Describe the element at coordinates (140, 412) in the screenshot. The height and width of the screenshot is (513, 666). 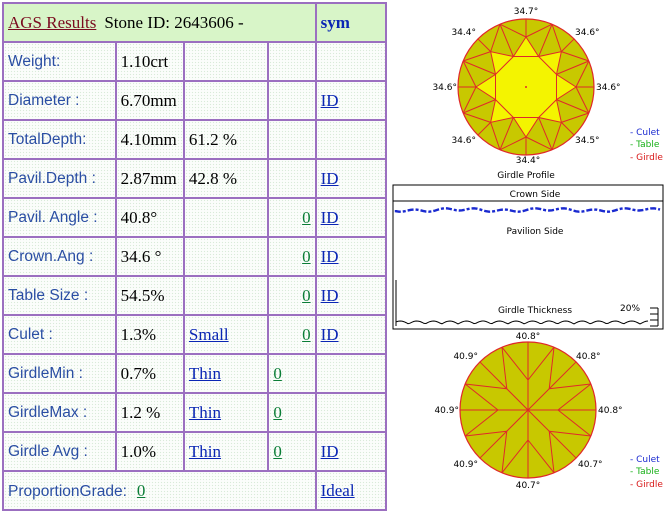
I see `row-value: 1.2 %` at that location.